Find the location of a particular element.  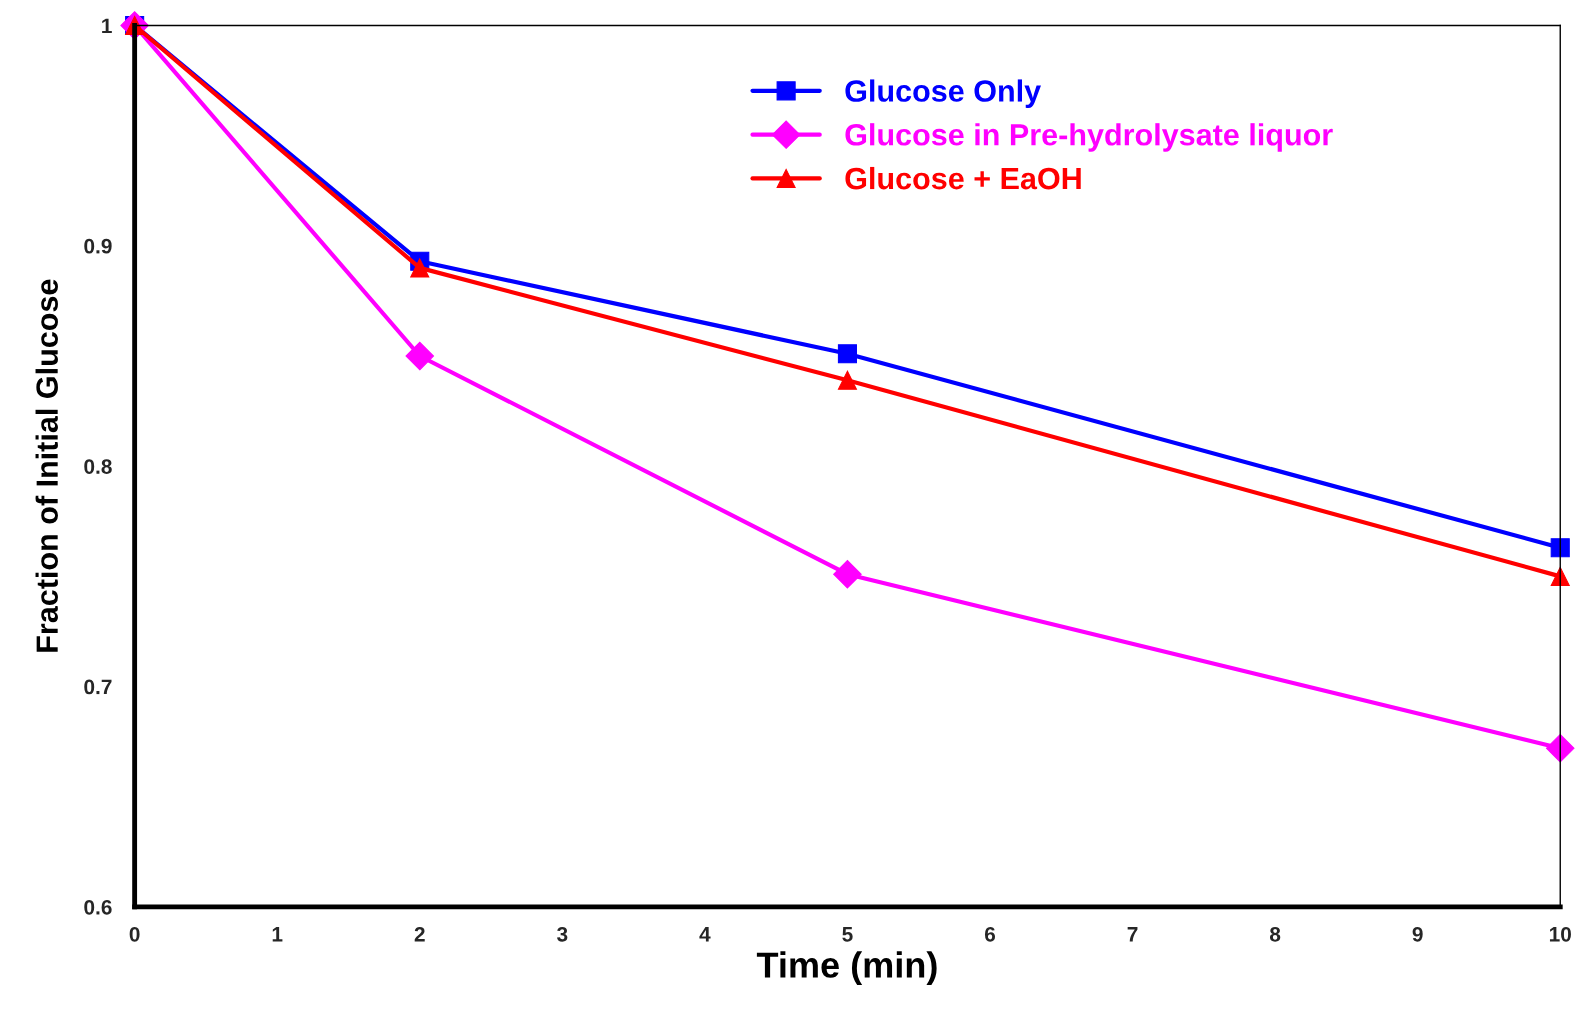

x-tick-label: 2 is located at coordinates (419, 934).